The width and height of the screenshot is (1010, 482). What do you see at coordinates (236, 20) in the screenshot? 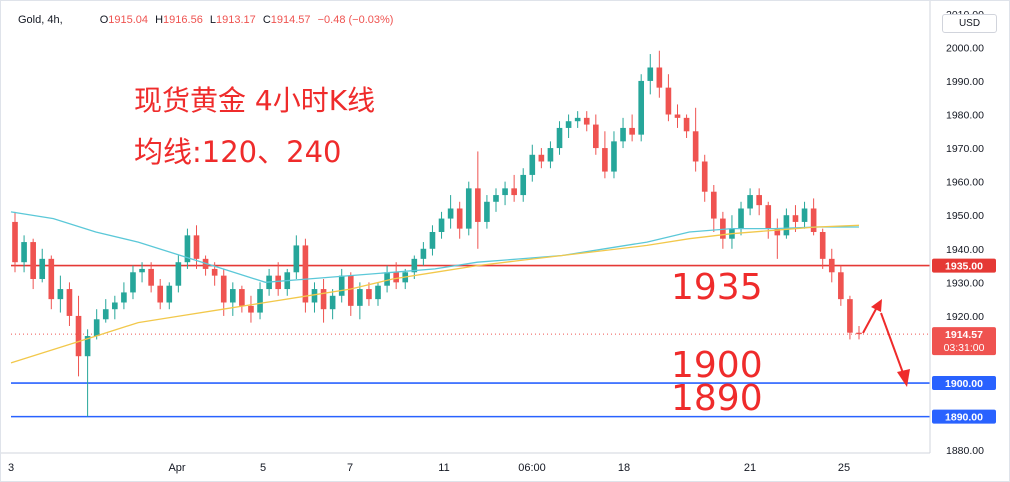
I see `low-value: 1913.17` at bounding box center [236, 20].